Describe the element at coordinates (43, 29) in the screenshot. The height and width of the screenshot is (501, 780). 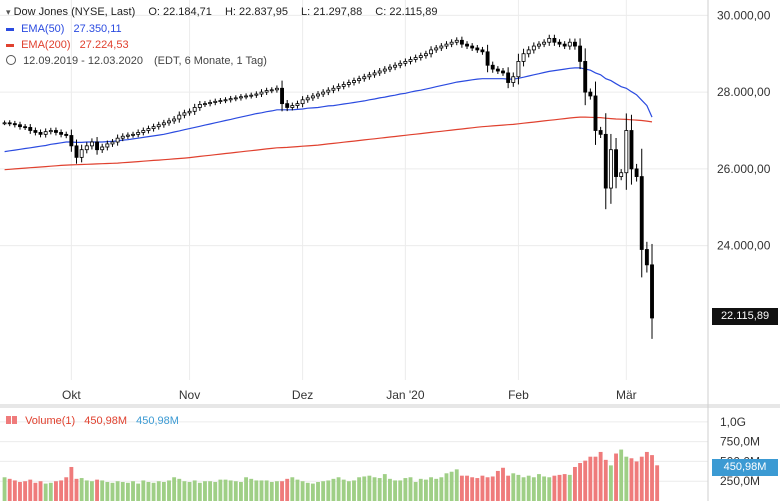
I see `ema50-label: EMA(50)` at that location.